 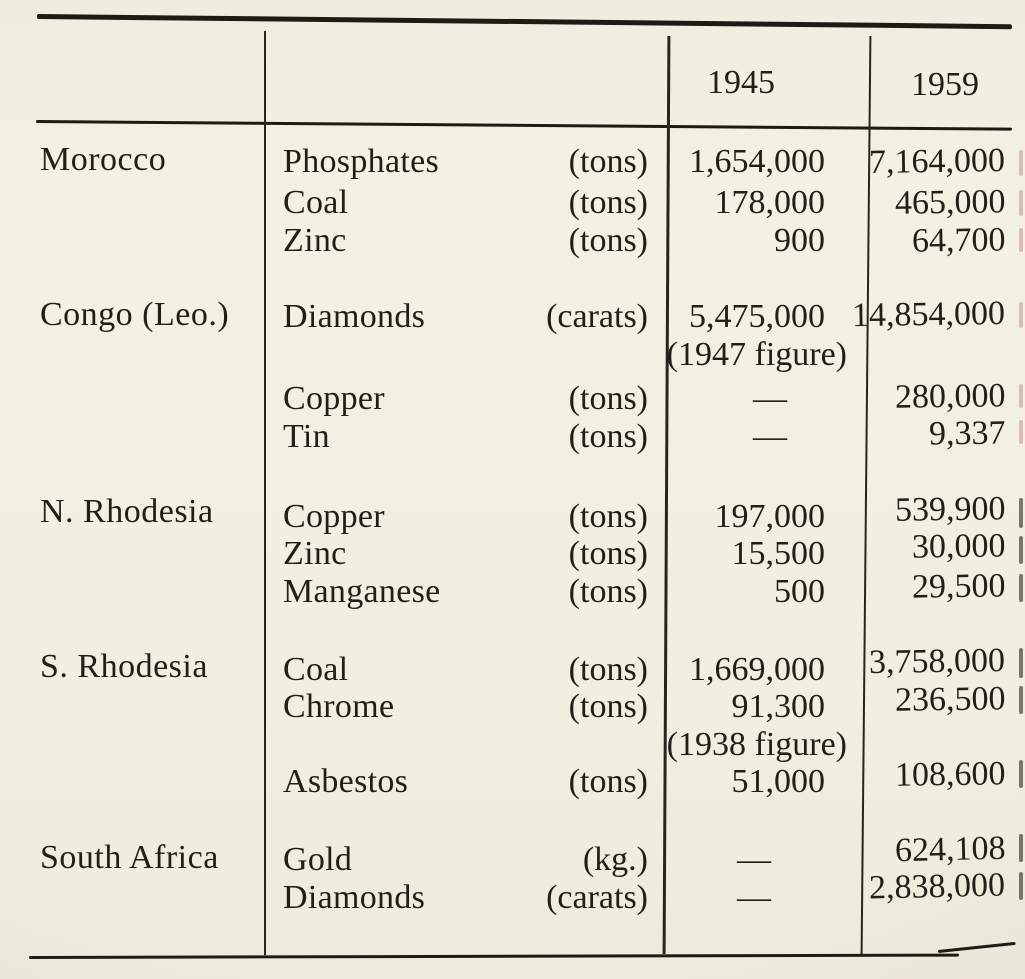 What do you see at coordinates (950, 849) in the screenshot?
I see `value-1959: 624,108` at bounding box center [950, 849].